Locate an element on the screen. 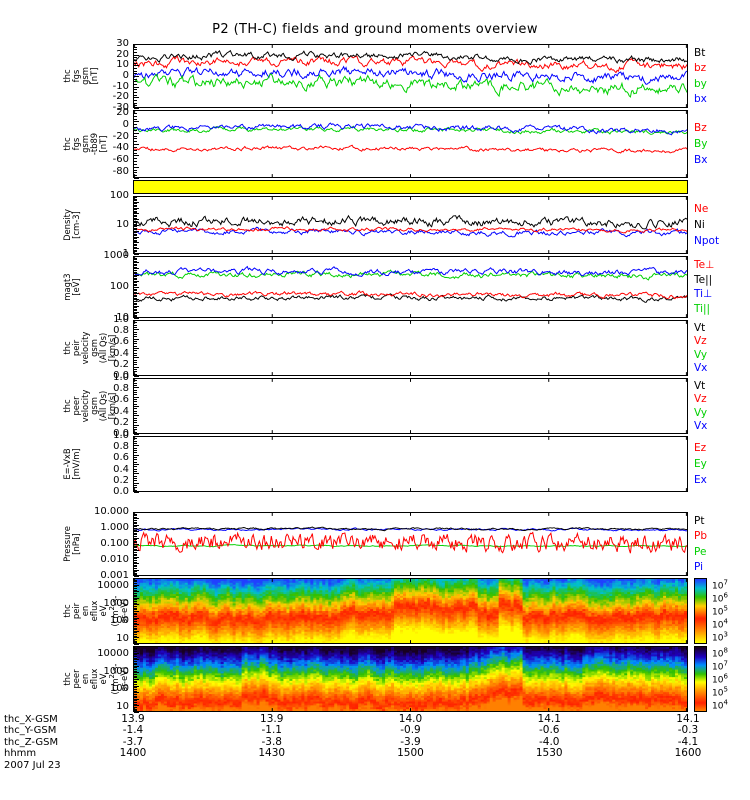 The image size is (750, 800). y-axis-title-peir-eflux: thc peir en eflux eV (cm2-s-sr-eV) is located at coordinates (95, 611).